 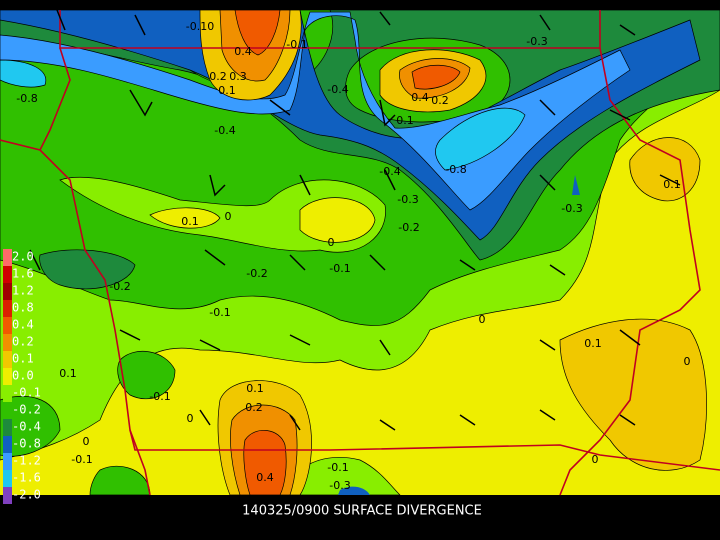 I want to click on legend-label: -0.2, so click(x=26, y=410).